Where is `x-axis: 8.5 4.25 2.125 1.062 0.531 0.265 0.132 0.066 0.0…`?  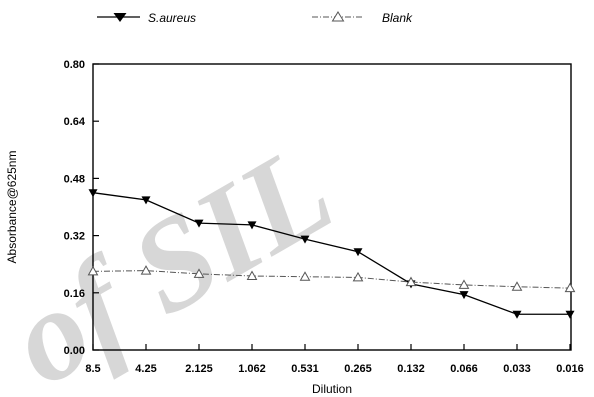
x-axis: 8.5 4.25 2.125 1.062 0.531 0.265 0.132 0.066 0.0… is located at coordinates (334, 359).